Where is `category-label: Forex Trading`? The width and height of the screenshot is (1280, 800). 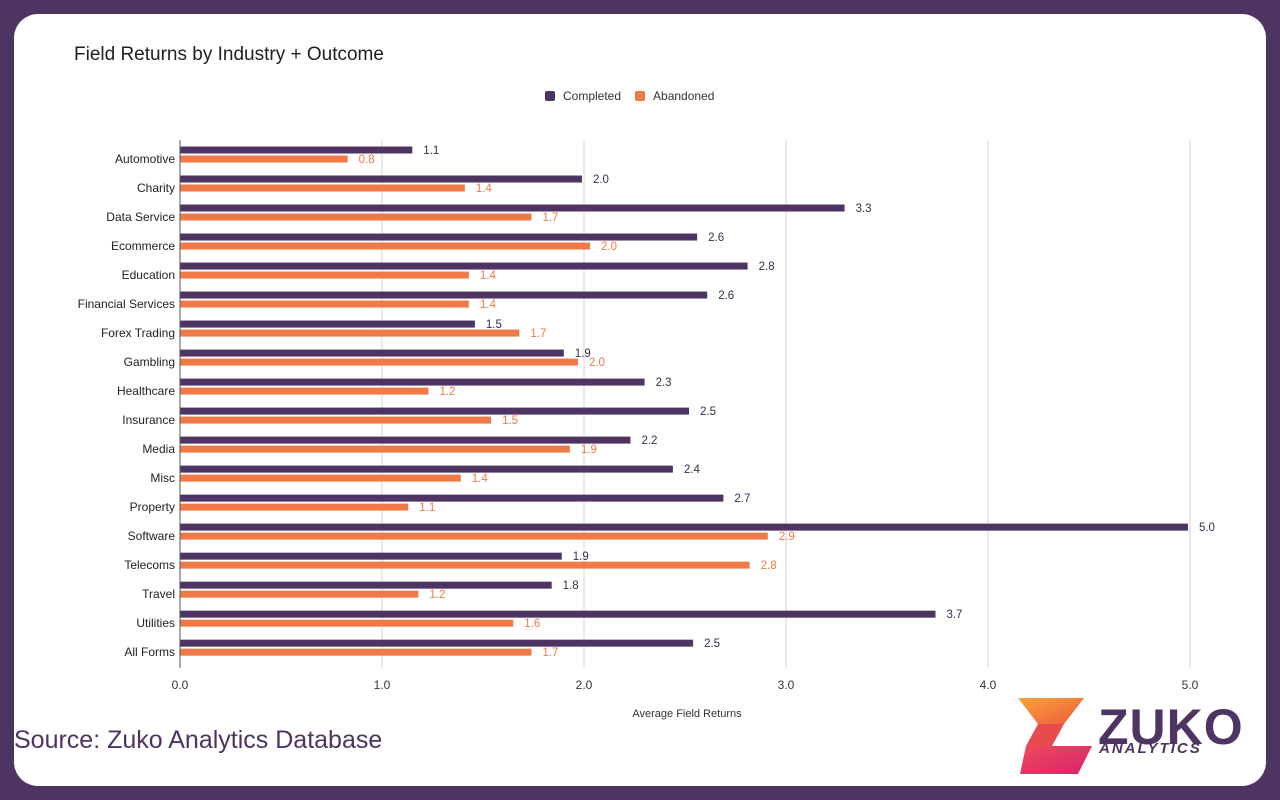 category-label: Forex Trading is located at coordinates (138, 333).